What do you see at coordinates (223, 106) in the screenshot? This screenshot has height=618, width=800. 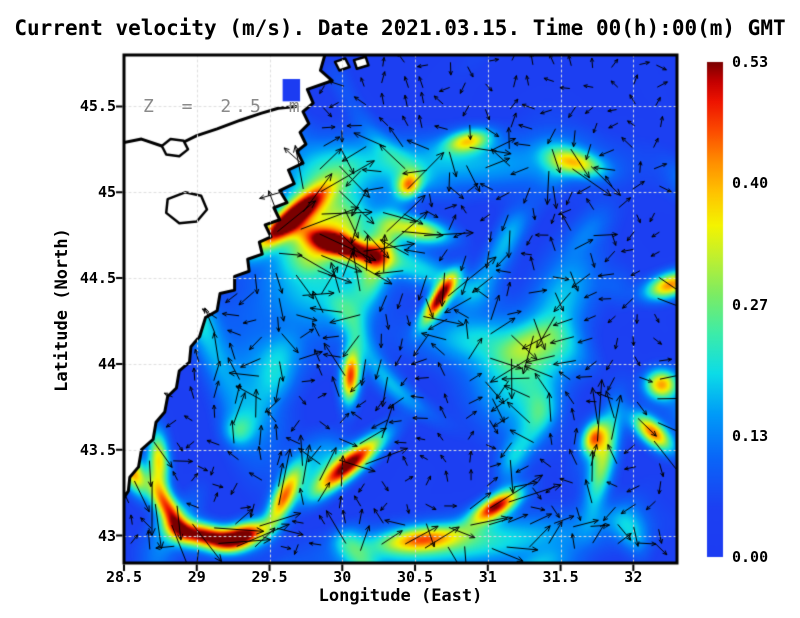 I see `depth-annotation: Z = 2.5 m` at bounding box center [223, 106].